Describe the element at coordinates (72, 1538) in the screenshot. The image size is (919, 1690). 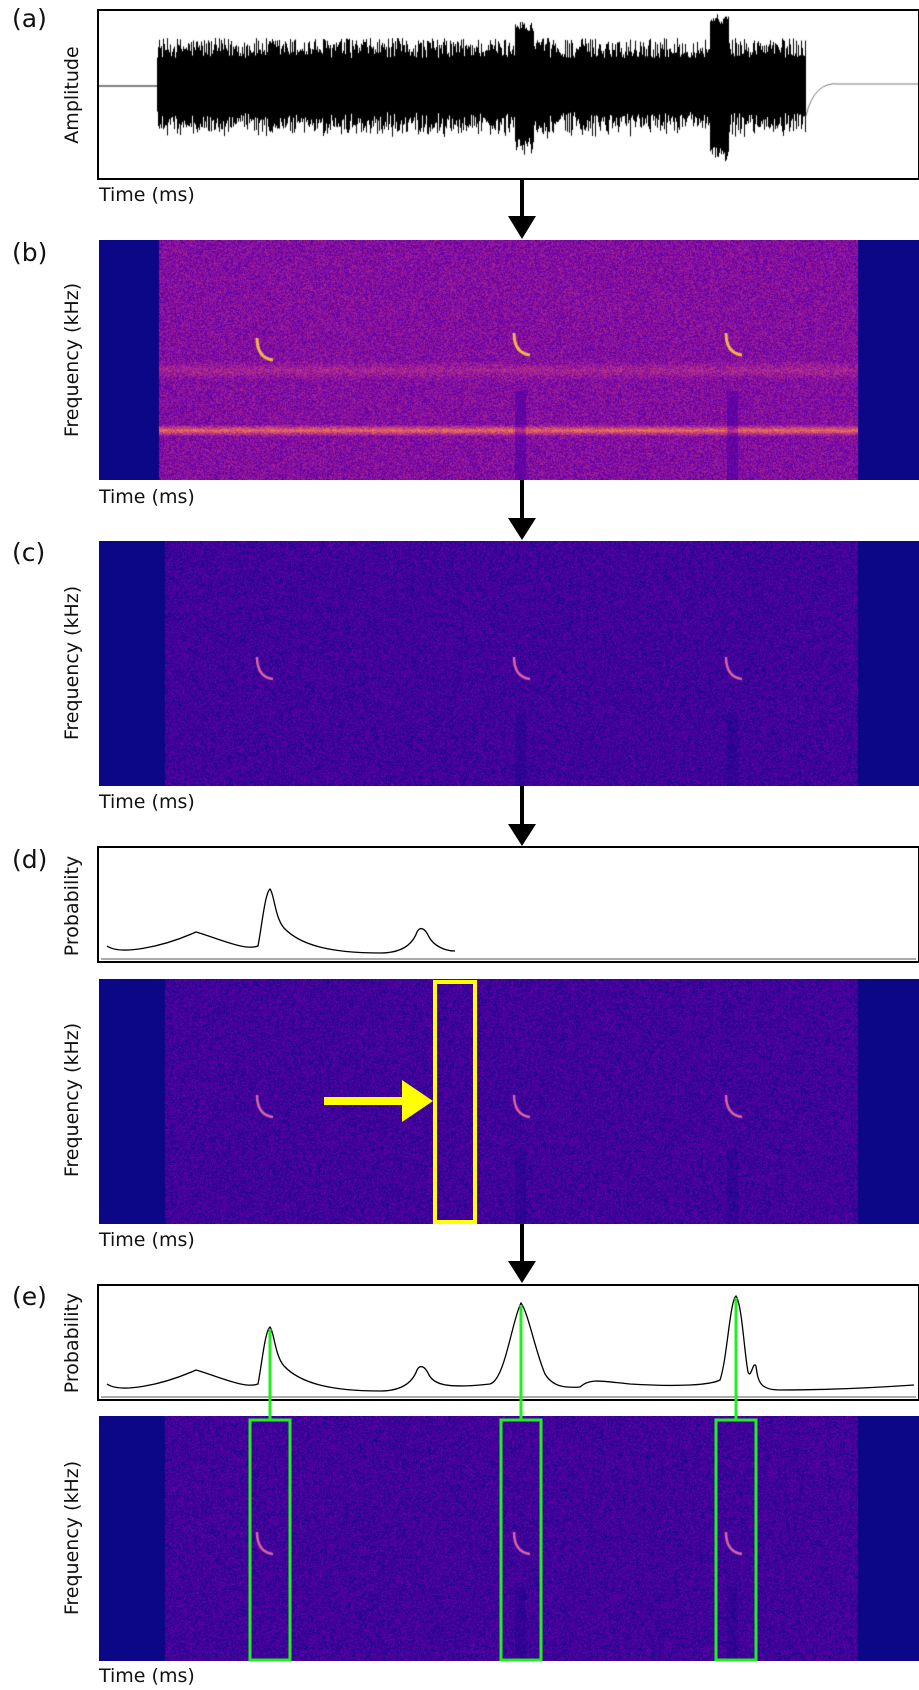
I see `panel-e-ylabel: Frequency (kHz)` at that location.